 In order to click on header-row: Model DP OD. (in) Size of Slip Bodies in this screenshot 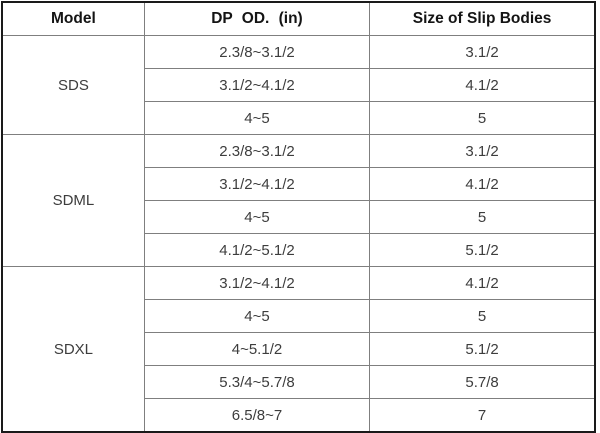, I will do `click(298, 18)`.